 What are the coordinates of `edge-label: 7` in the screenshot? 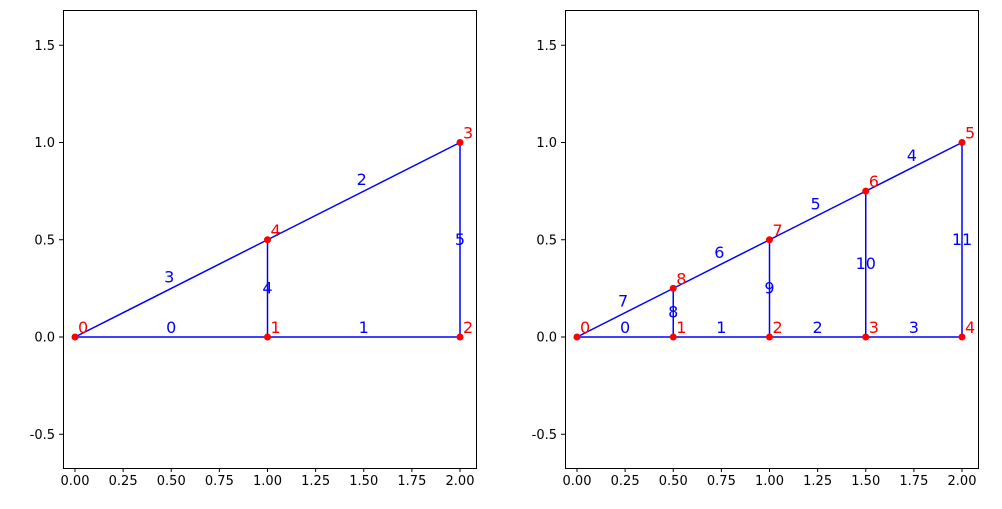 It's located at (623, 301).